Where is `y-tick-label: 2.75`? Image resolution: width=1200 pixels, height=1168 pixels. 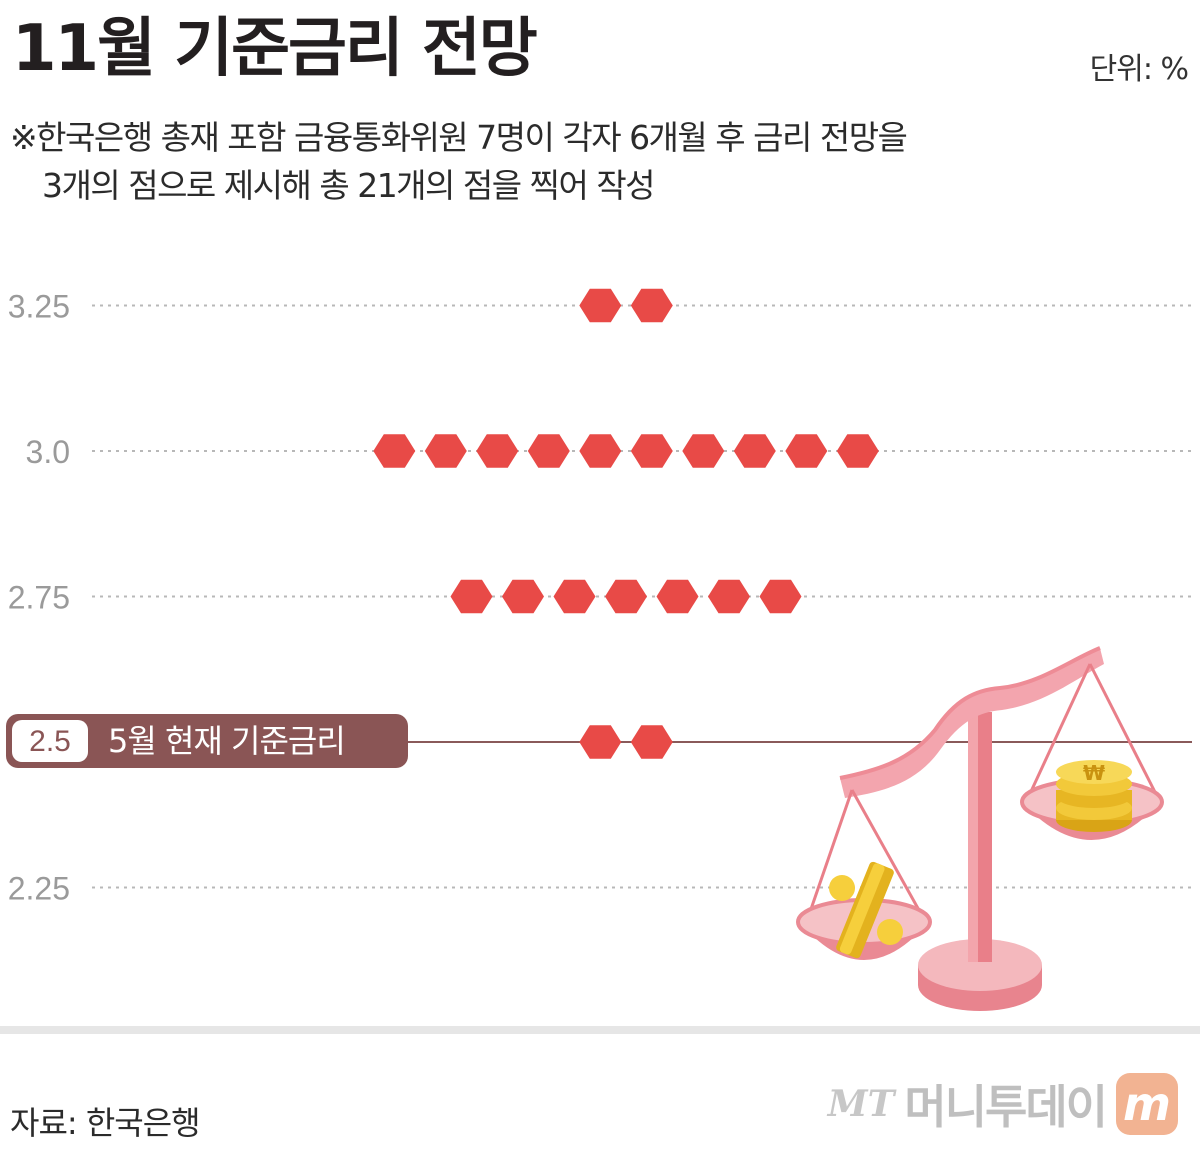
y-tick-label: 2.75 is located at coordinates (39, 598).